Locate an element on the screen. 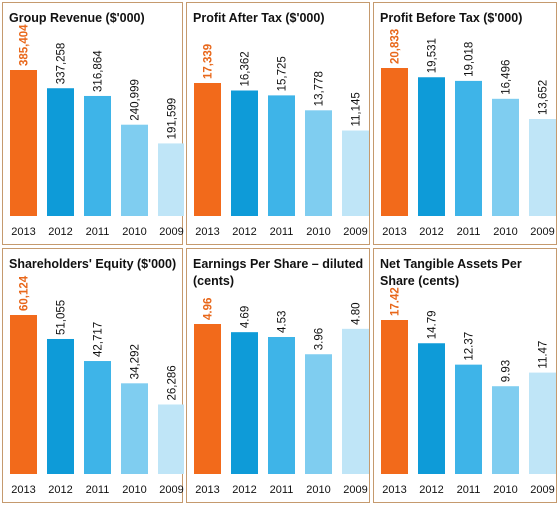 The width and height of the screenshot is (560, 505). value-label: 16,496 is located at coordinates (507, 77).